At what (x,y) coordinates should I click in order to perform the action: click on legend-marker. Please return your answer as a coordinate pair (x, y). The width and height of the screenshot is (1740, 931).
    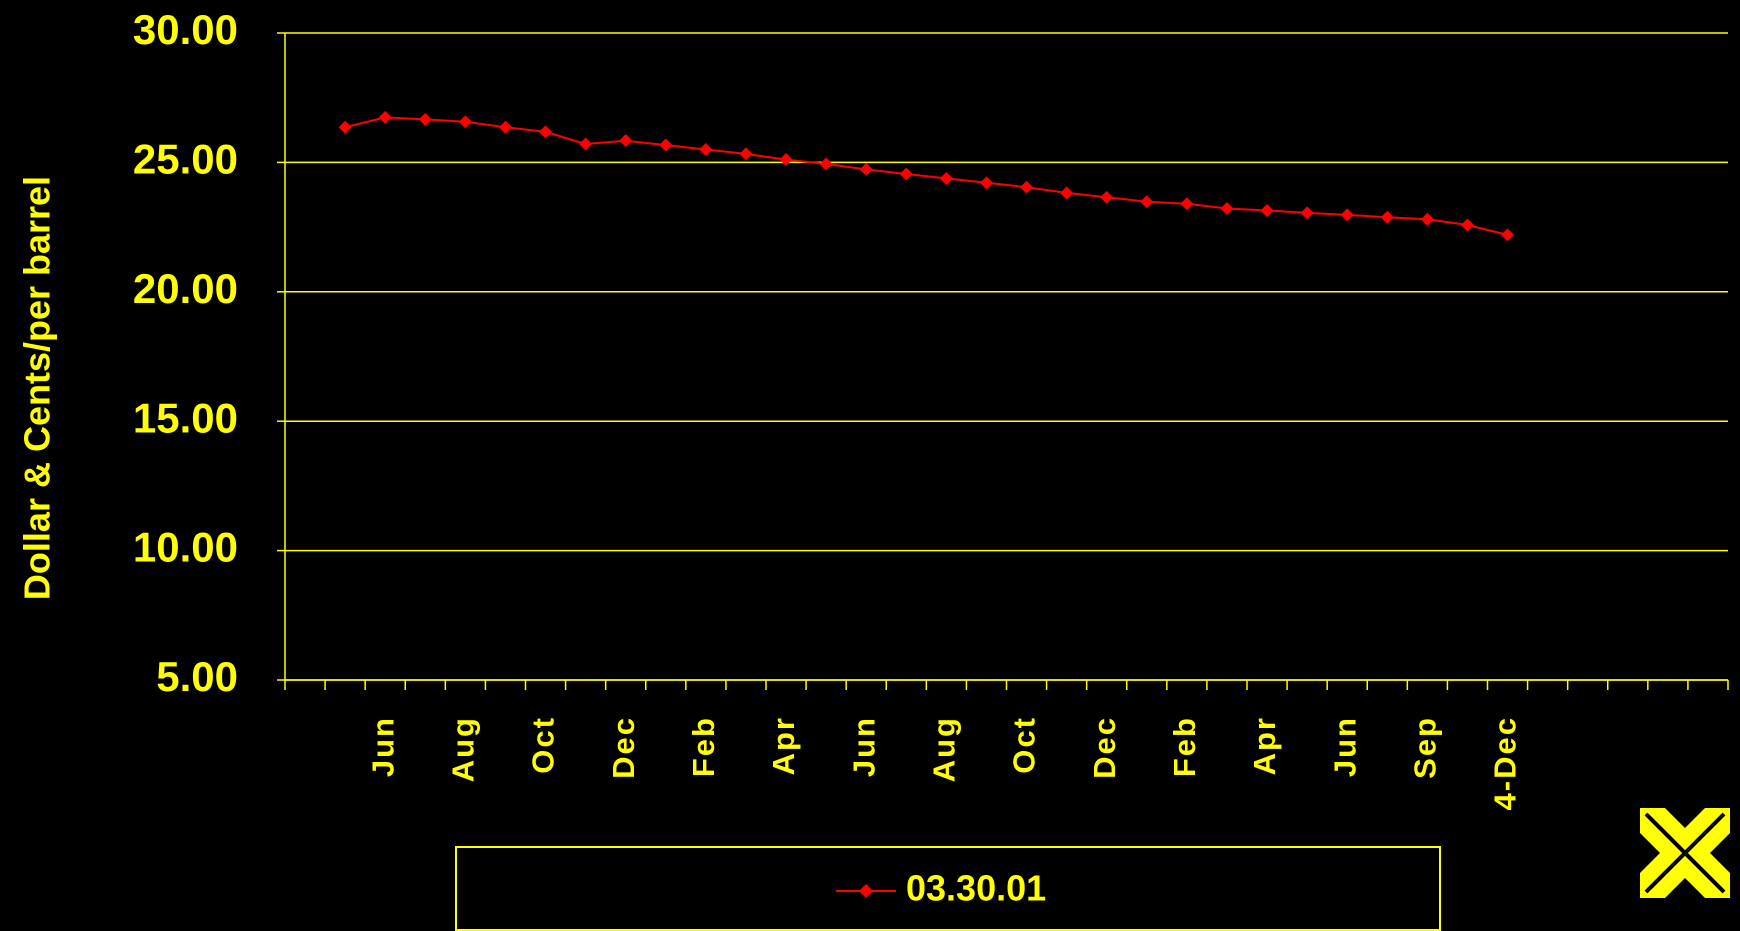
    Looking at the image, I should click on (866, 891).